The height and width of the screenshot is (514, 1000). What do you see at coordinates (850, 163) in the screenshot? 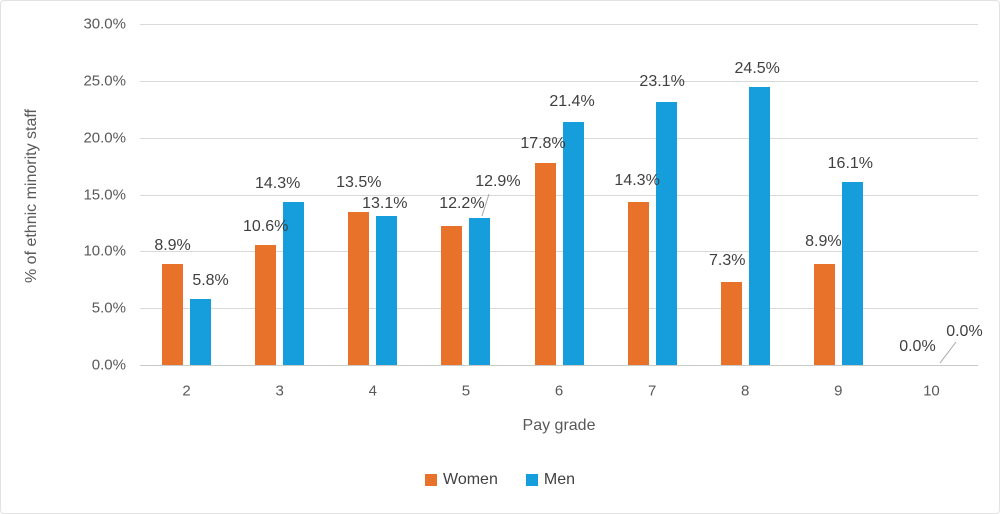
I see `data-label-men-grade-9: 16.1%` at bounding box center [850, 163].